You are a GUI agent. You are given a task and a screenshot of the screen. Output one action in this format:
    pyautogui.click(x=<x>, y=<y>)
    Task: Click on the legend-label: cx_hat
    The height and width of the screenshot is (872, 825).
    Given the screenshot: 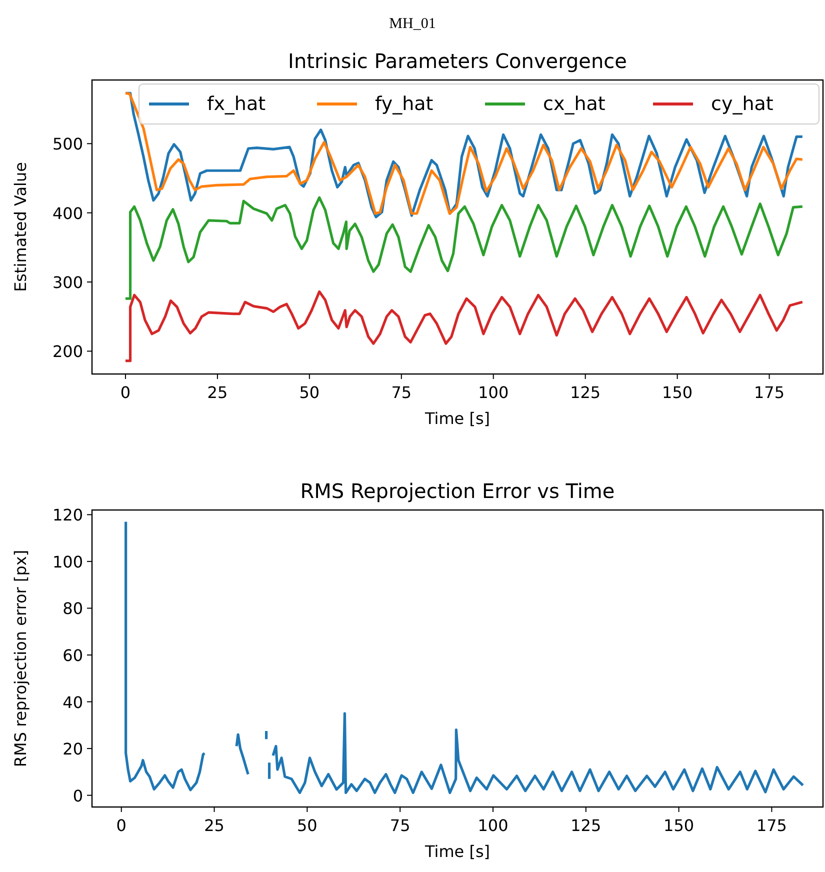 What is the action you would take?
    pyautogui.click(x=574, y=104)
    